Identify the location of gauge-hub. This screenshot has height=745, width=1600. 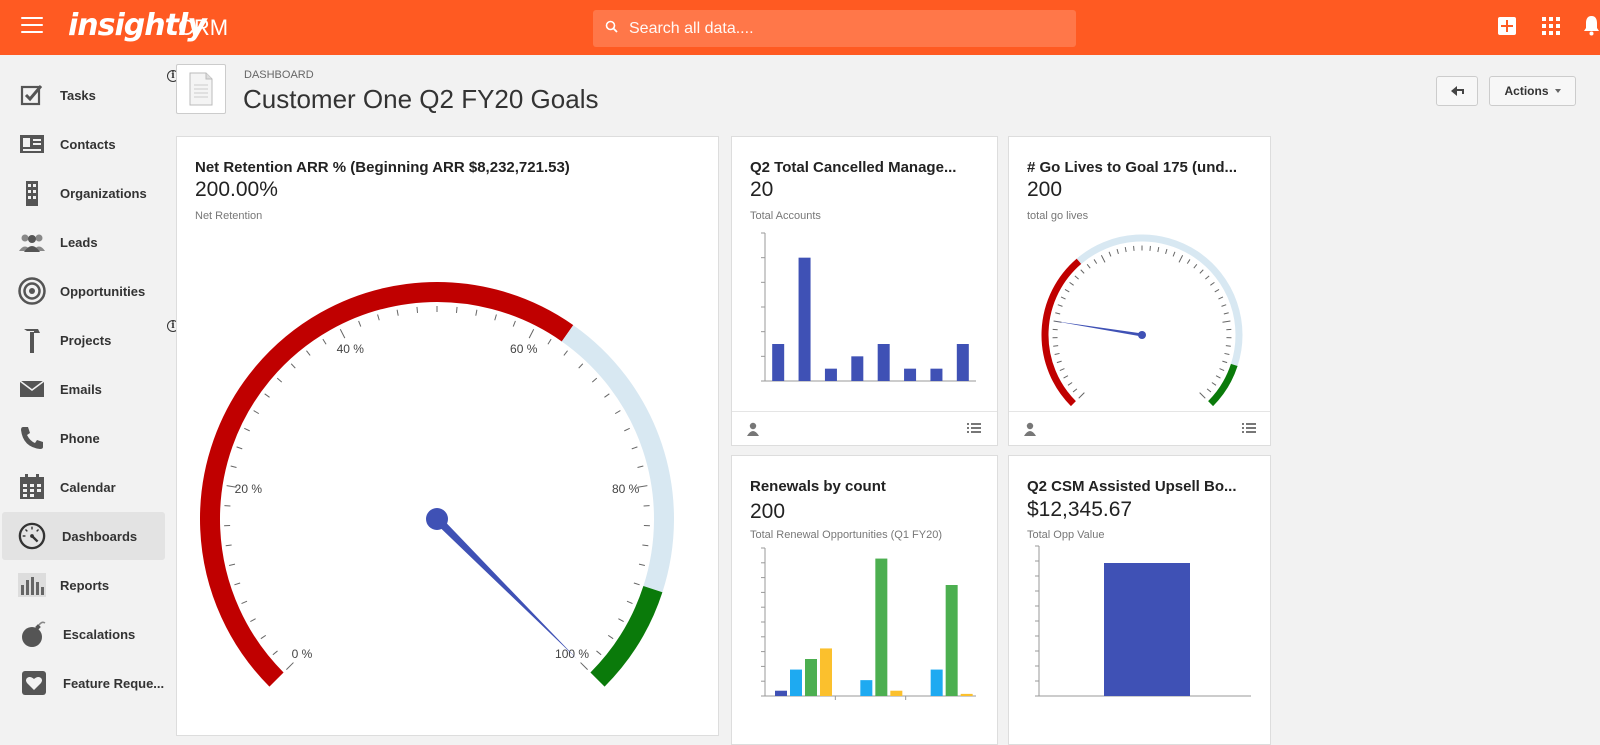
(1142, 335).